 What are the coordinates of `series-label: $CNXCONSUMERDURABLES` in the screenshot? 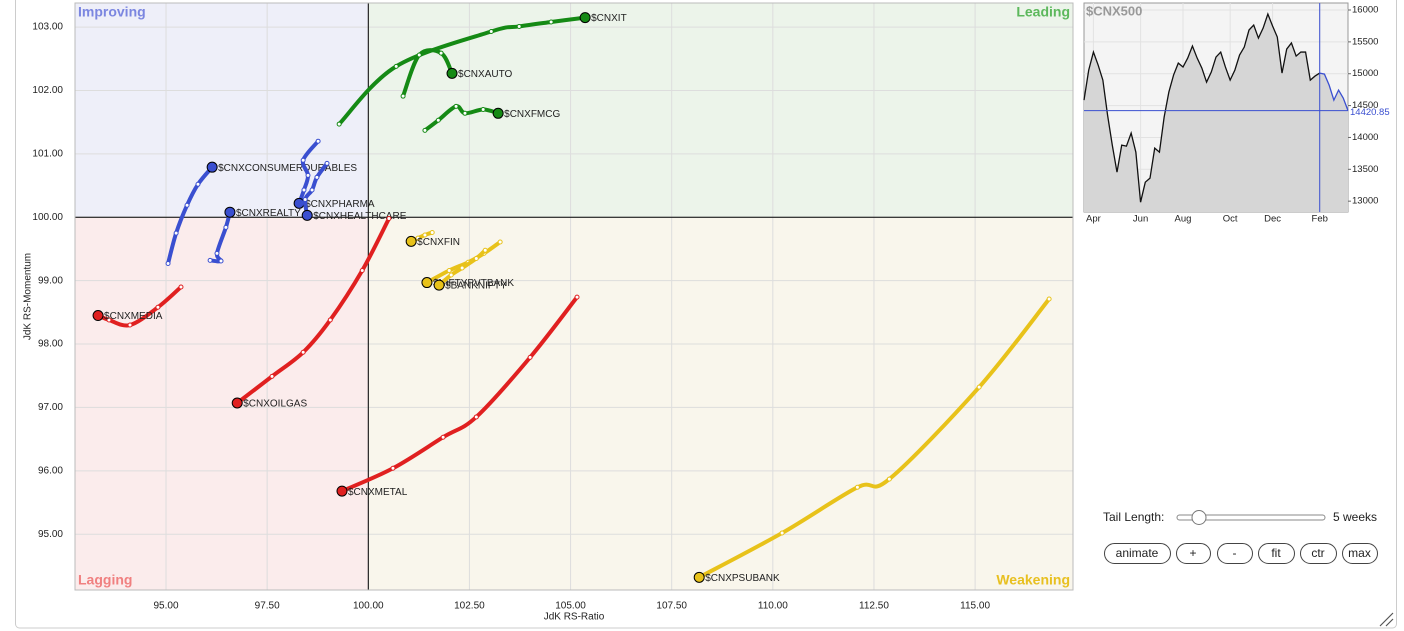 It's located at (287, 168).